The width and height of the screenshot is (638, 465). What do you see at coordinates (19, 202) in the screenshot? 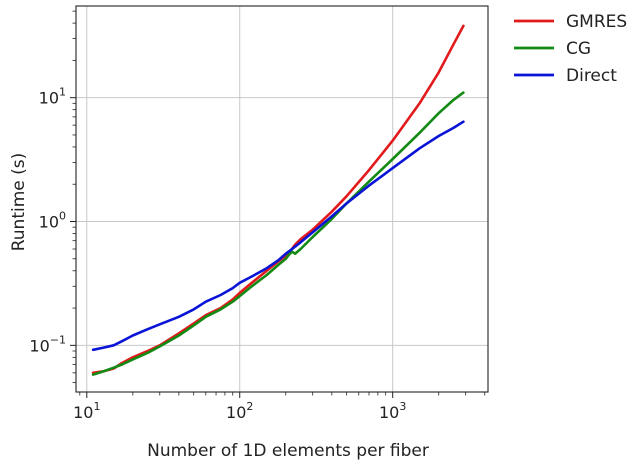
I see `y-axis-label: Runtime (s)` at bounding box center [19, 202].